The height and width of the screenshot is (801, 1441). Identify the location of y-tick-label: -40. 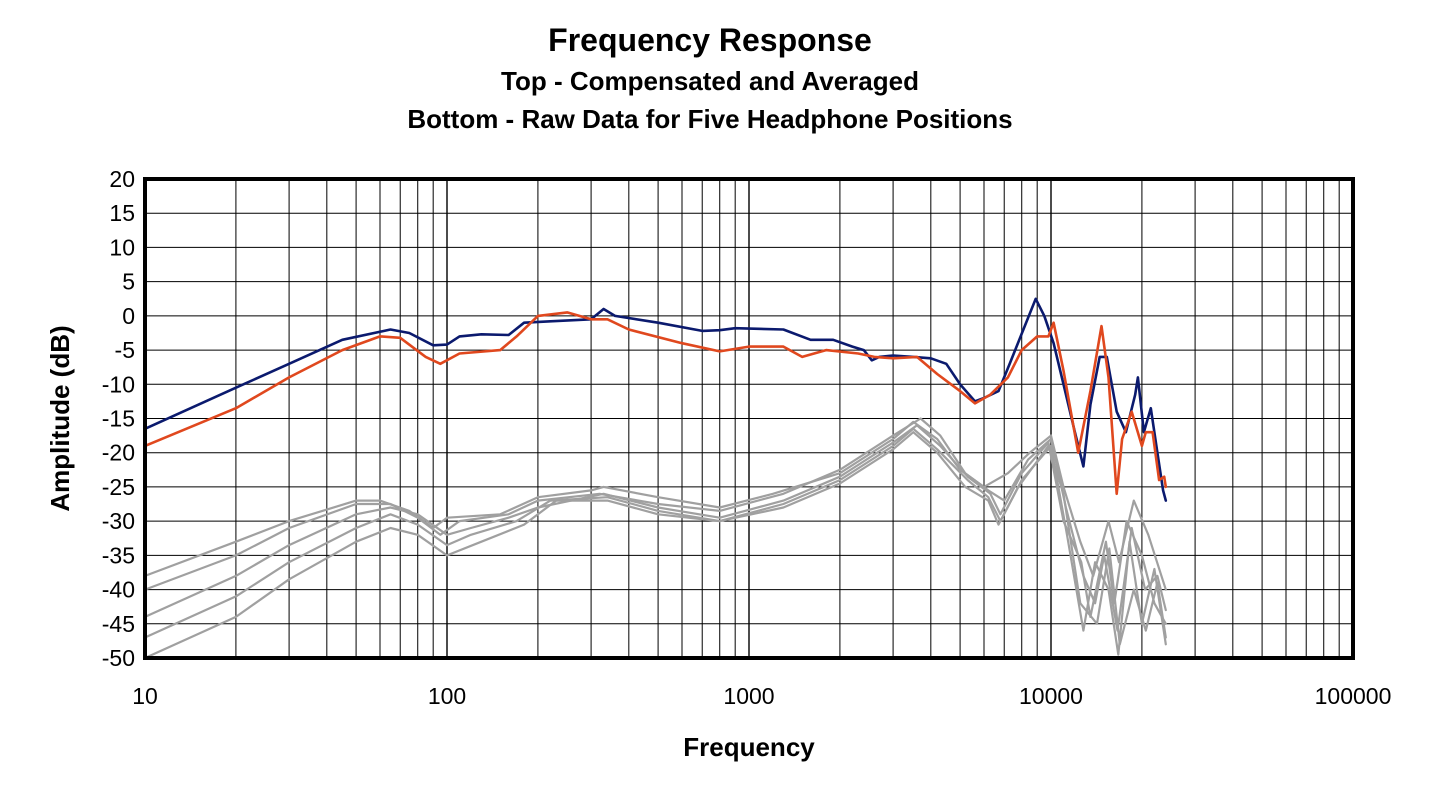
(118, 590).